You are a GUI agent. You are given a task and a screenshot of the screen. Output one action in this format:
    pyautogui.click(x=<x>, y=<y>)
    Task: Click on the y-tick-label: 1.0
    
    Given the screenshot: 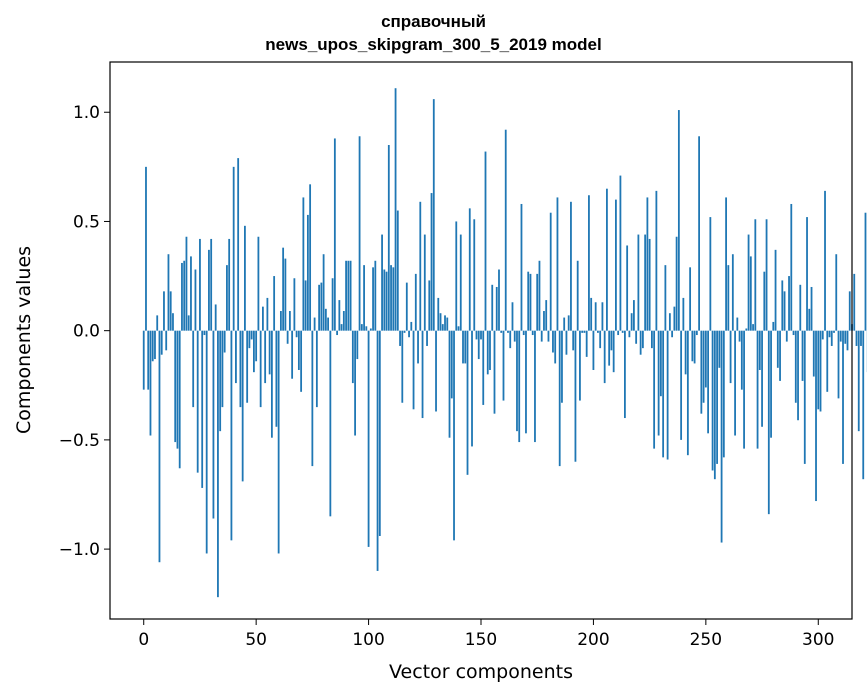 What is the action you would take?
    pyautogui.click(x=86, y=113)
    